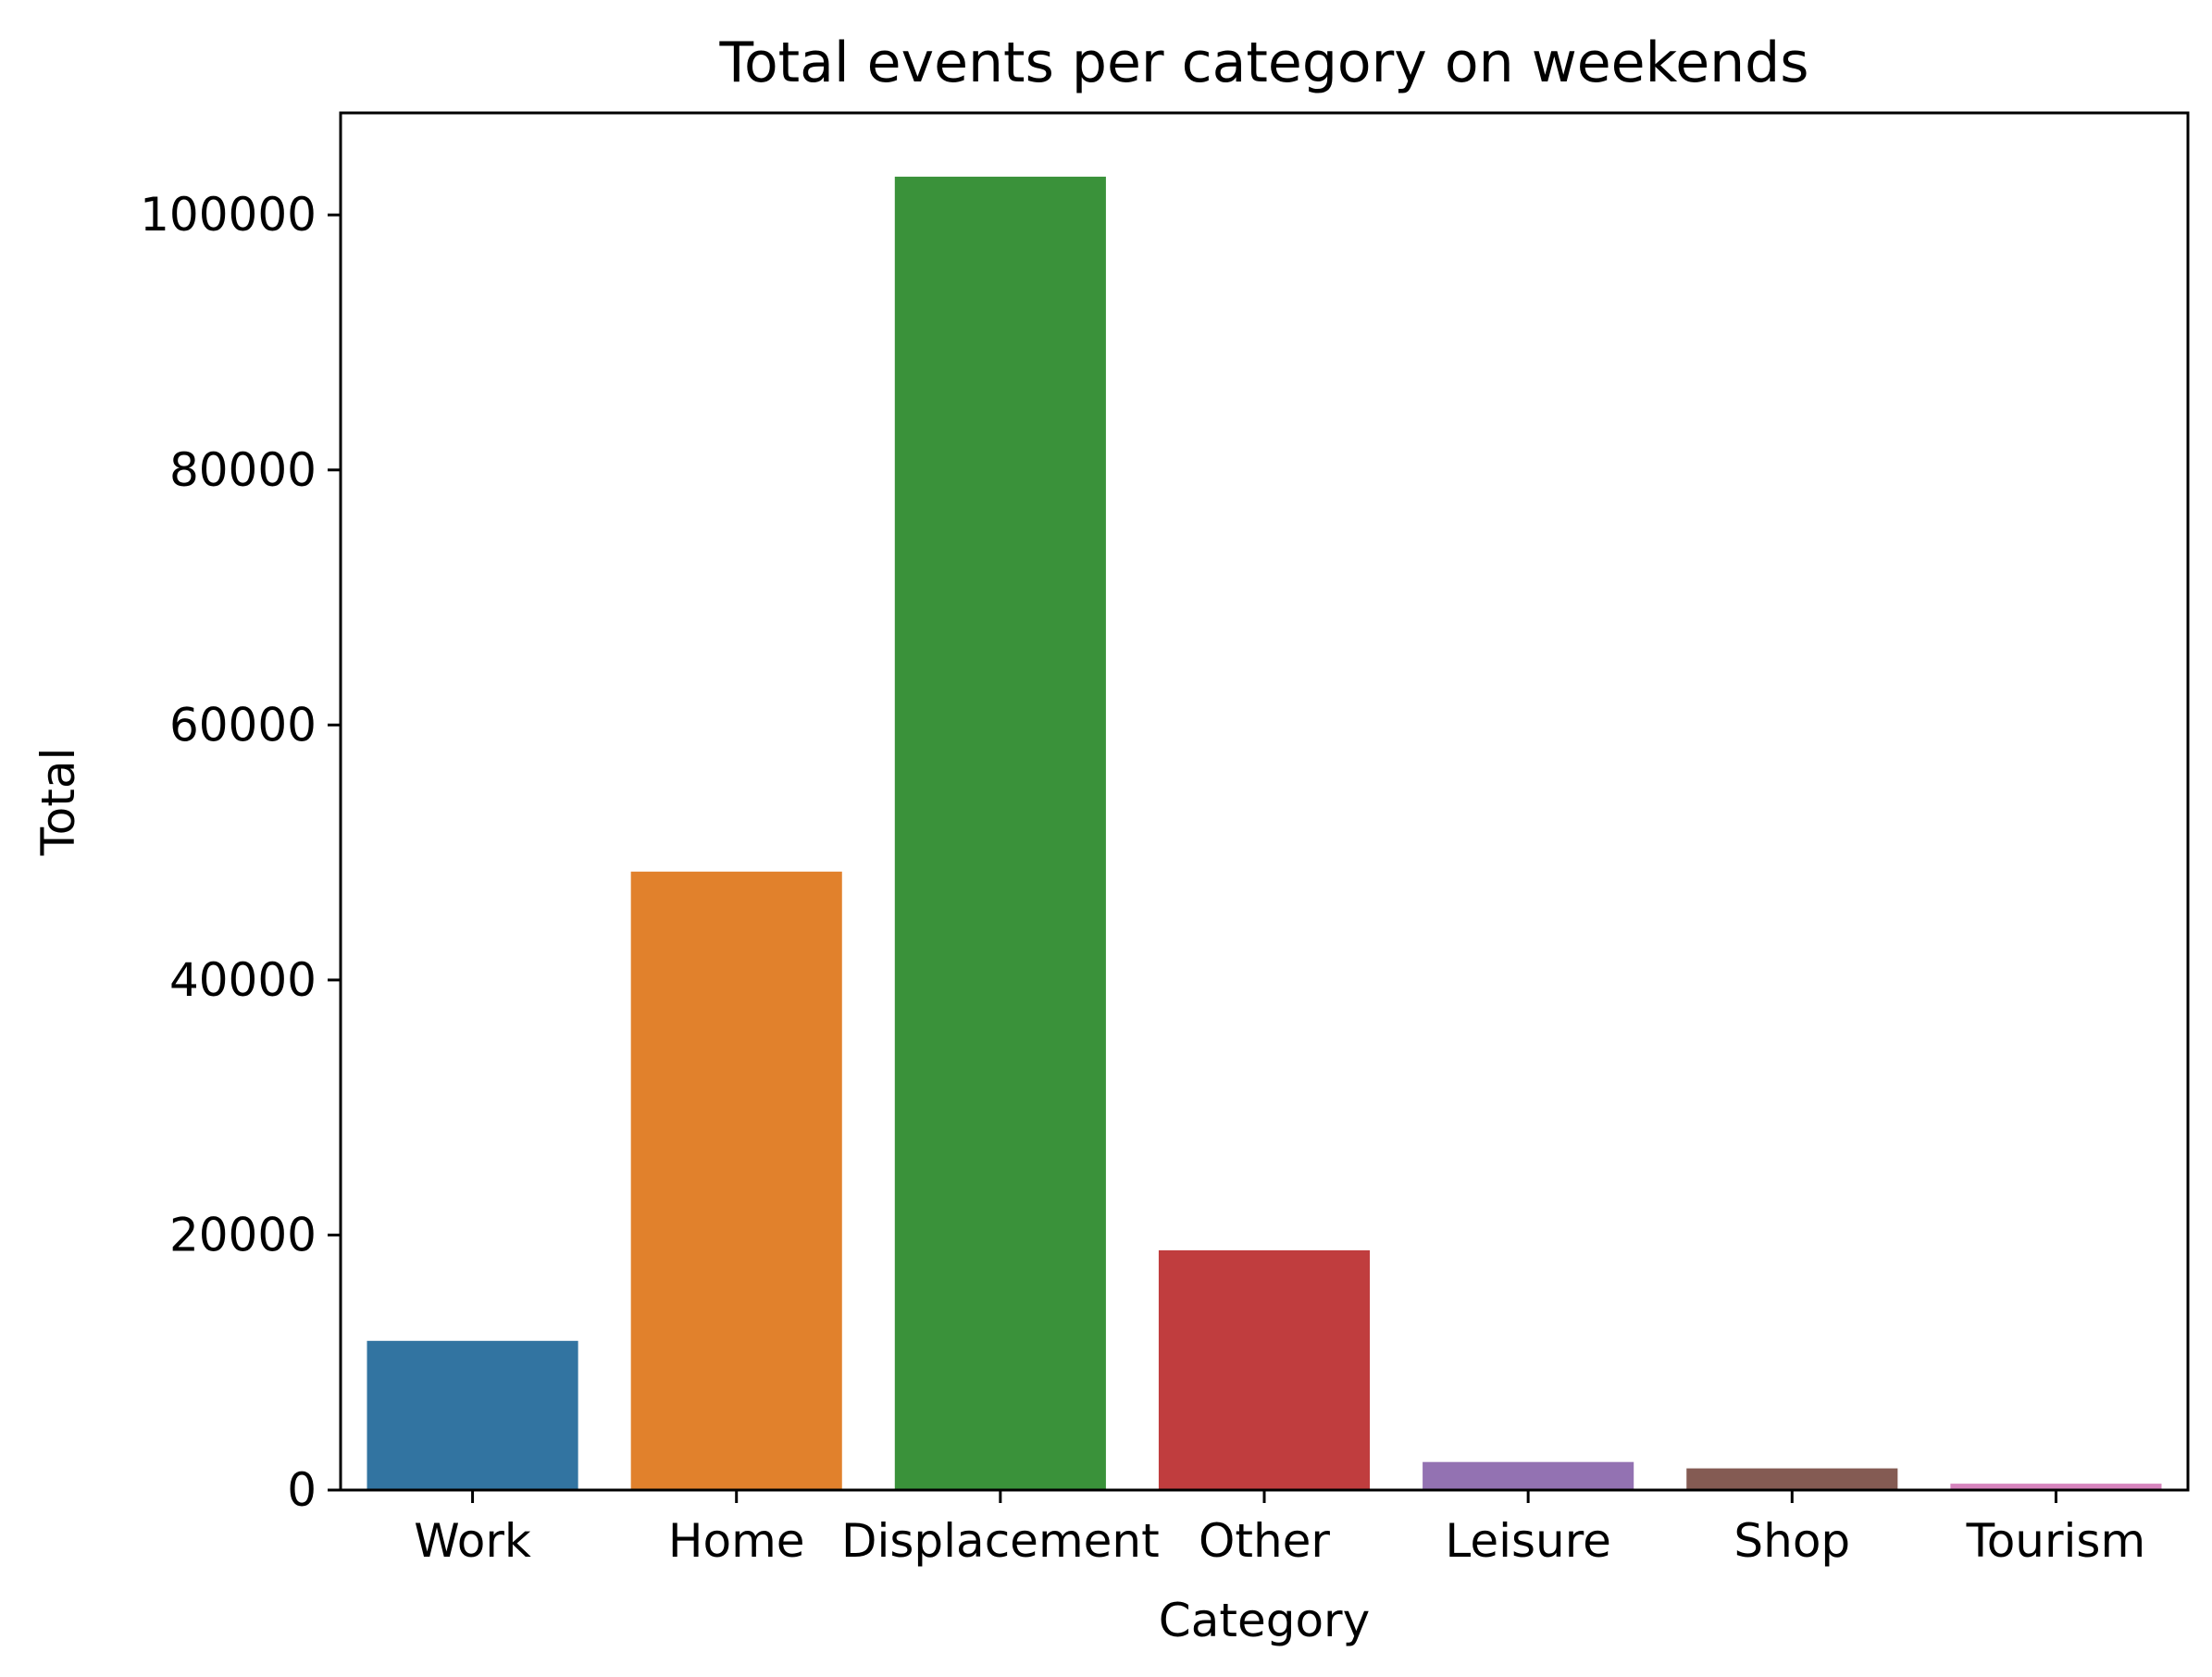 Image resolution: width=2212 pixels, height=1677 pixels. I want to click on x-tick-label: Leisure, so click(1528, 1541).